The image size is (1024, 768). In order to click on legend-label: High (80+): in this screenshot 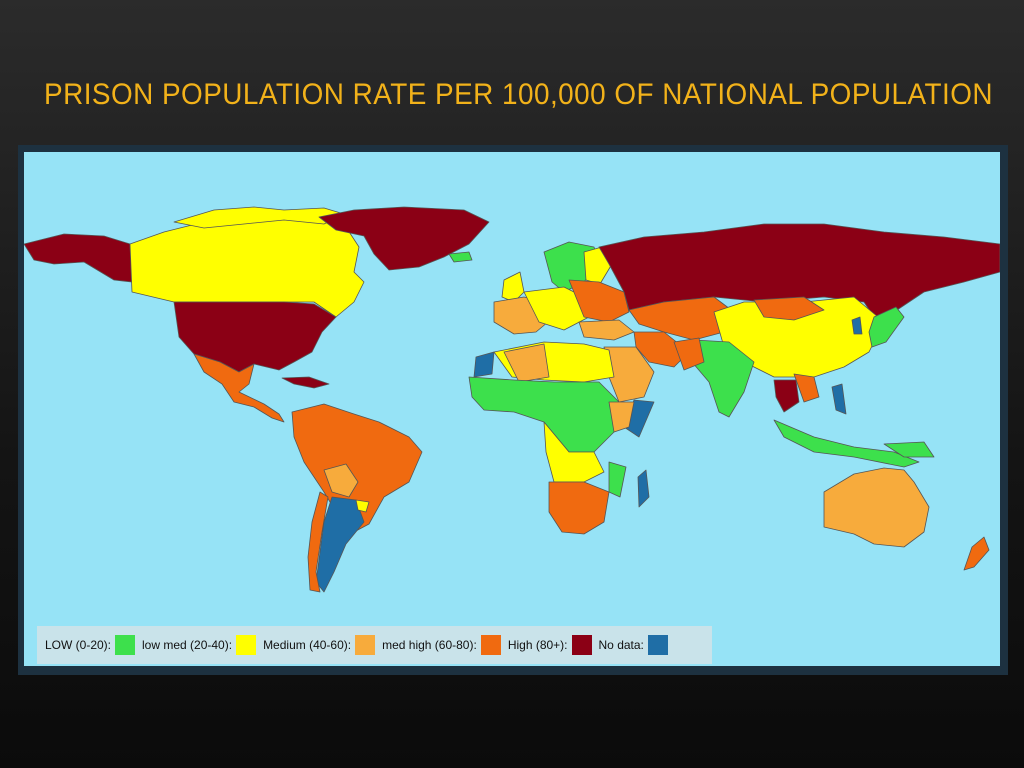, I will do `click(537, 645)`.